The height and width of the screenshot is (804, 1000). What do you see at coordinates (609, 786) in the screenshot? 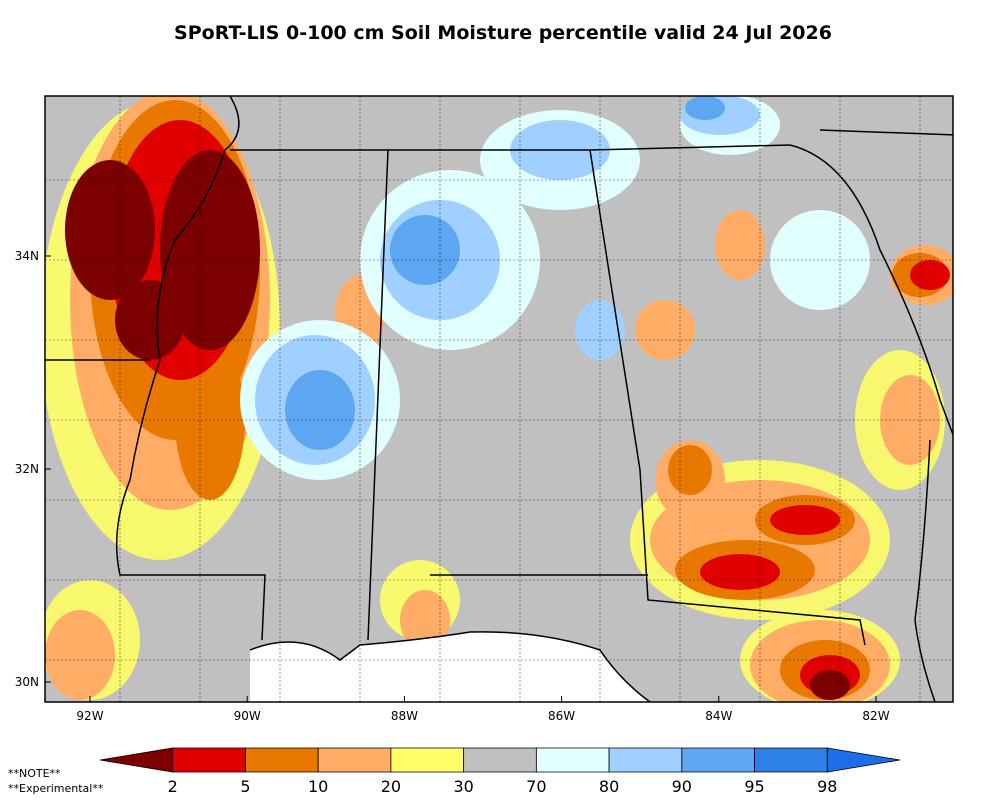
I see `colorbar-label: 80` at bounding box center [609, 786].